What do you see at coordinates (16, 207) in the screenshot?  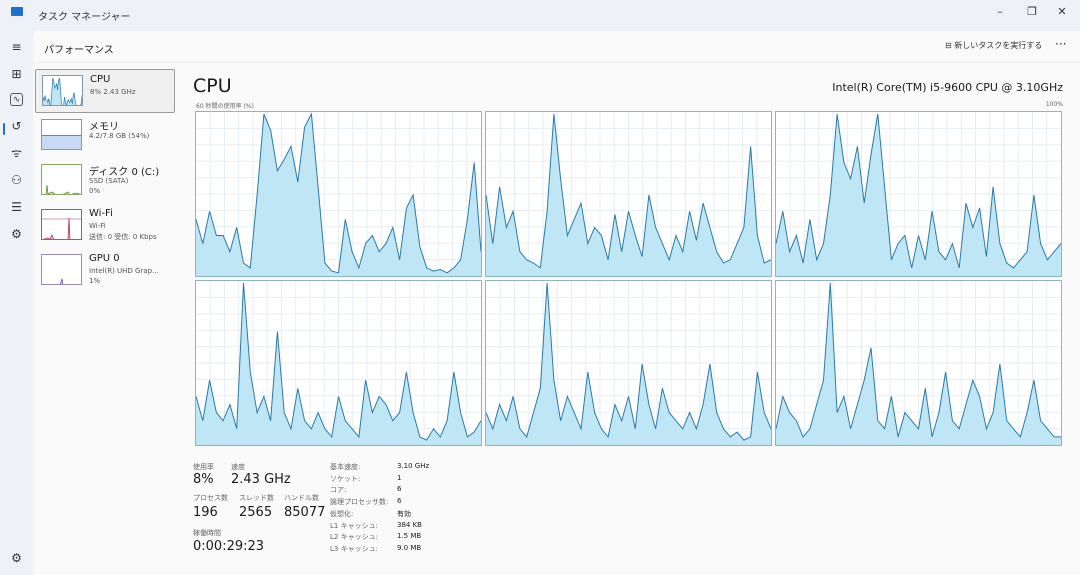 I see `details-icon: ☰` at bounding box center [16, 207].